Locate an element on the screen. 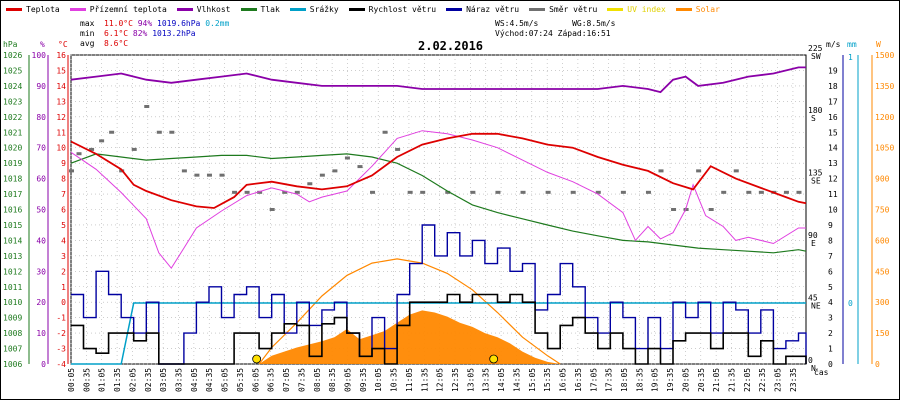 This screenshot has height=400, width=900. ms-tick: 11 is located at coordinates (833, 194).